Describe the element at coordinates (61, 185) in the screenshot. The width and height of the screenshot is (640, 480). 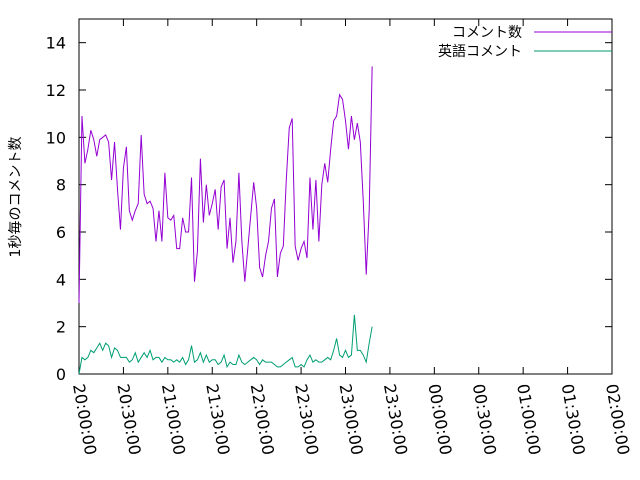
I see `y-tick-label: 8` at that location.